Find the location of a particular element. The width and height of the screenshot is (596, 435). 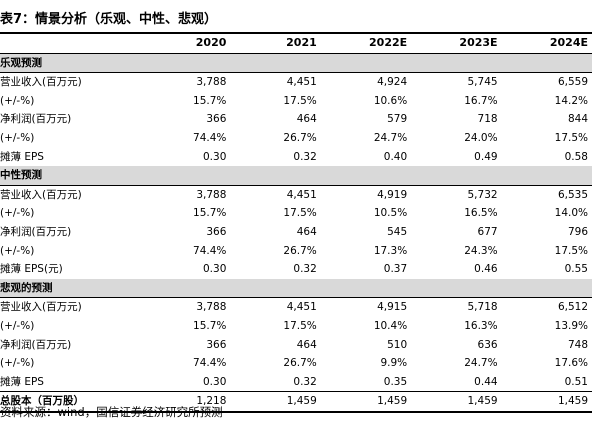

value-cell: 24.0% is located at coordinates (481, 137).